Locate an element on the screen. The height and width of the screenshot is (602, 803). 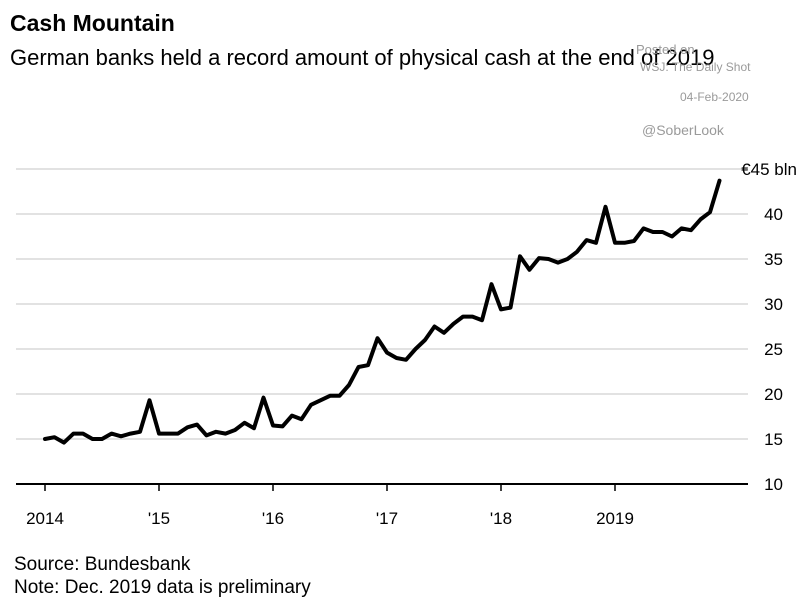
y-axis-ticks: 10 15 20 25 30 35 40 is located at coordinates (773, 349).